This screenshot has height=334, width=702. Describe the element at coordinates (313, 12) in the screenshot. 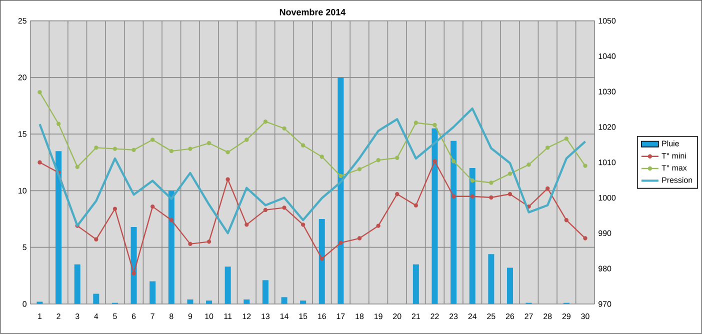

I see `chart-title: Novembre 2014` at that location.